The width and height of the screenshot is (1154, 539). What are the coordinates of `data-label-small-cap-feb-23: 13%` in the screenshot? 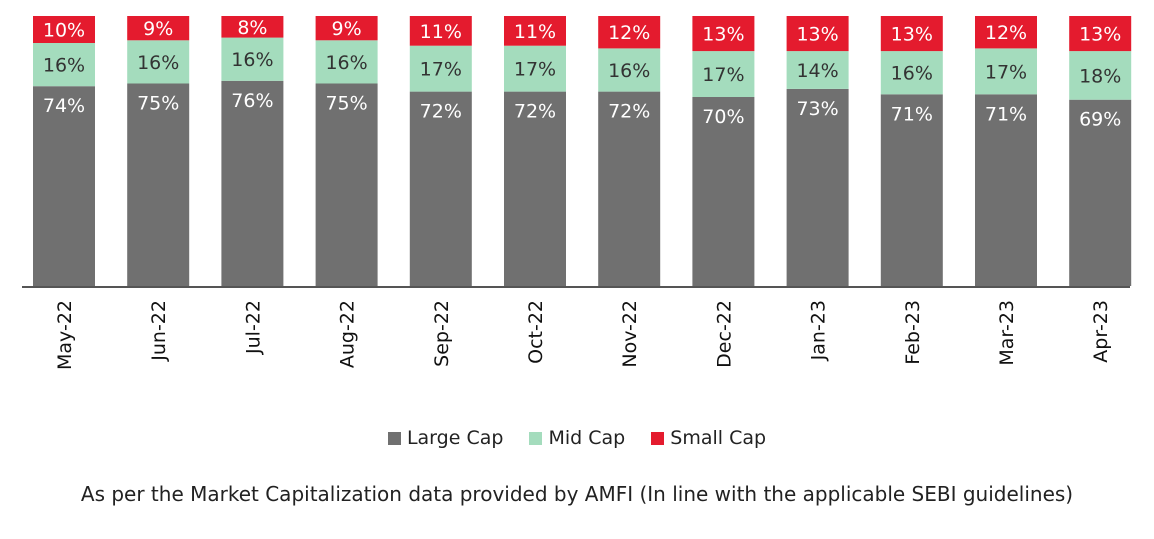 It's located at (912, 35).